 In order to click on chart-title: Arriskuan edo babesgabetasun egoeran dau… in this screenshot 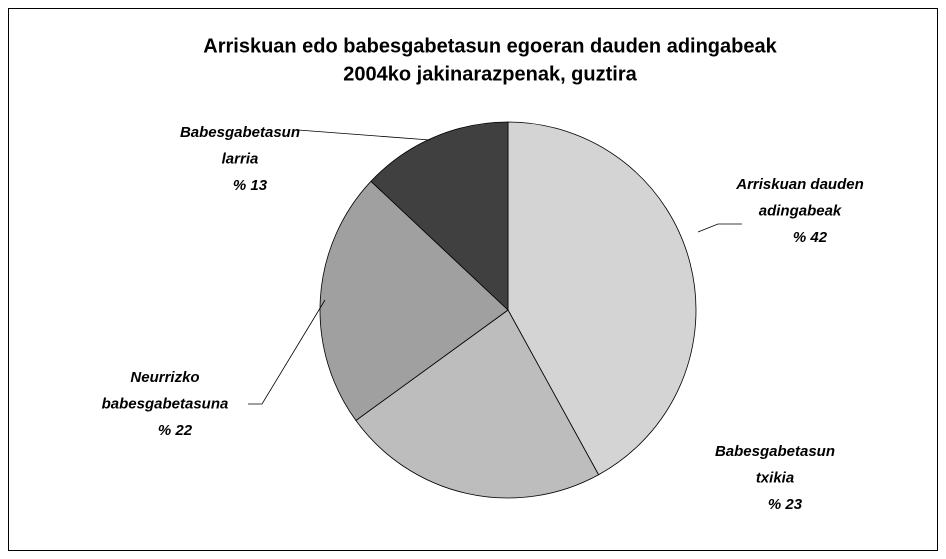, I will do `click(490, 46)`.